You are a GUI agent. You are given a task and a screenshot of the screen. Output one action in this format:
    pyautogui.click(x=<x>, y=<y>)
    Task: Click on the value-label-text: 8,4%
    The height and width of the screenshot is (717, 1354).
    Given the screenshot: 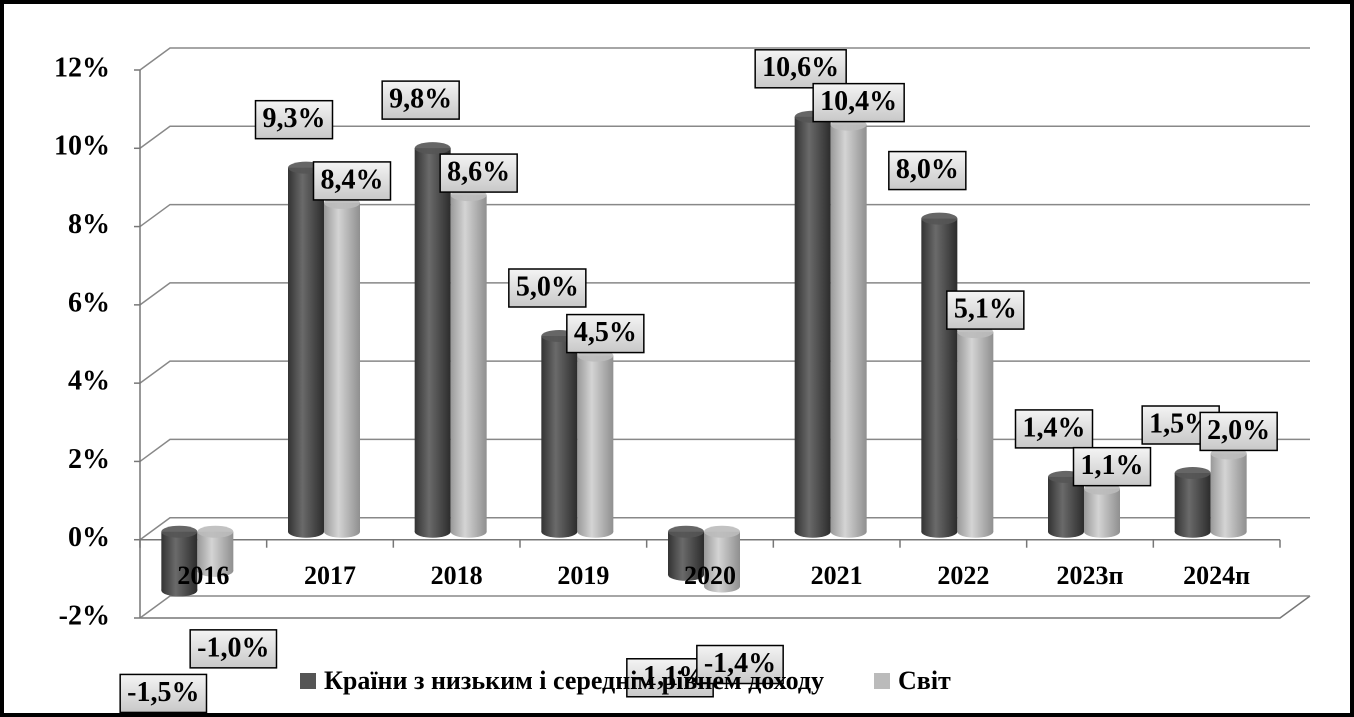 What is the action you would take?
    pyautogui.click(x=352, y=179)
    